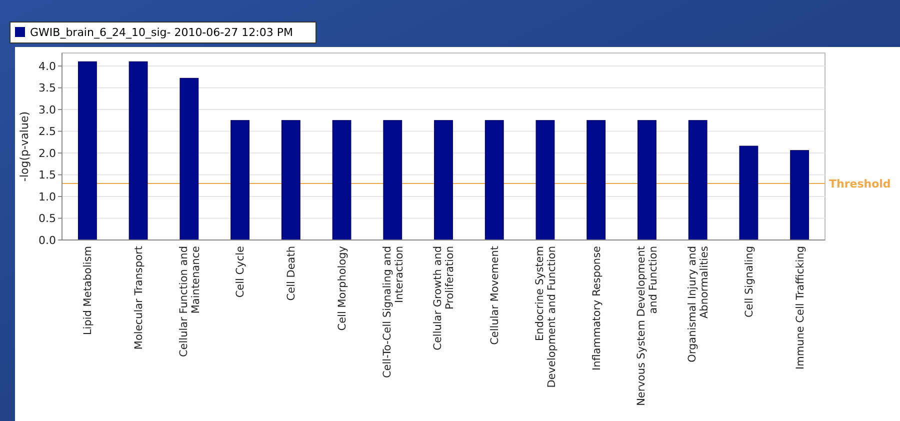 This screenshot has width=900, height=421. Describe the element at coordinates (47, 175) in the screenshot. I see `y-tick-label: 1.5` at that location.